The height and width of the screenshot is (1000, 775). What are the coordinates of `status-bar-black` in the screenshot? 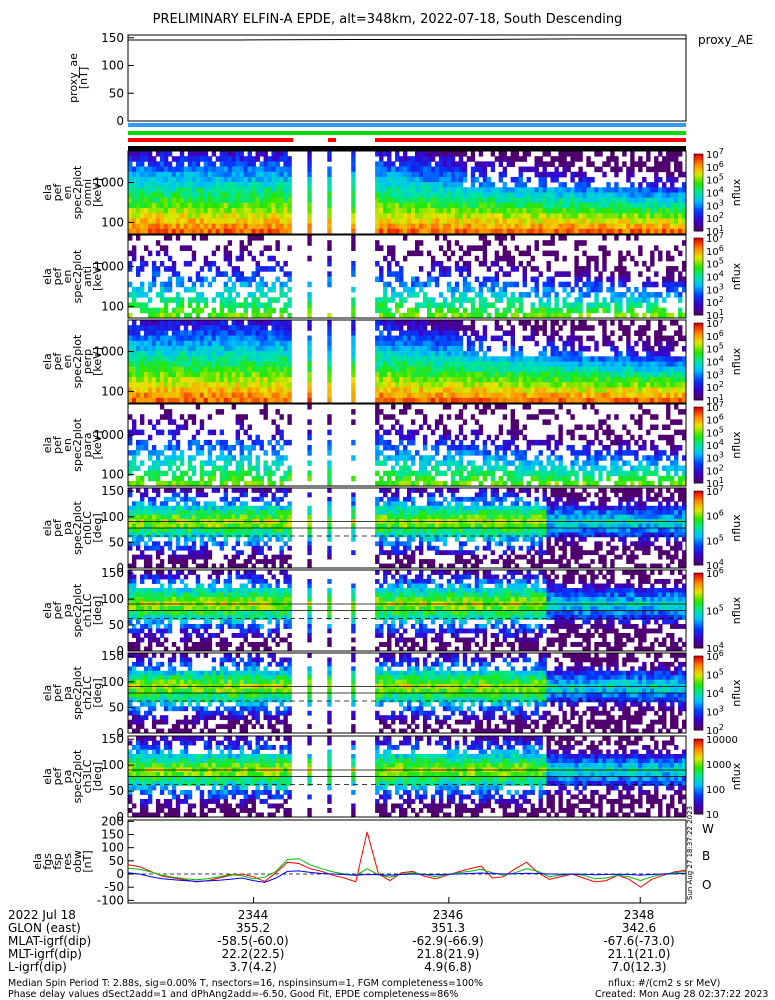 It's located at (407, 148).